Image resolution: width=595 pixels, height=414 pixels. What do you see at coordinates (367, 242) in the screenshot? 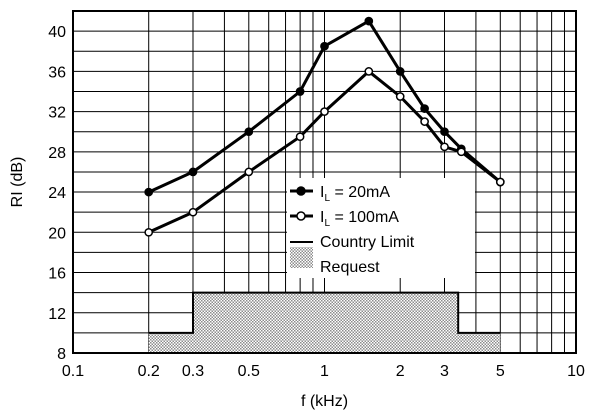
I see `legend-label-country-limit: Country Limit` at bounding box center [367, 242].